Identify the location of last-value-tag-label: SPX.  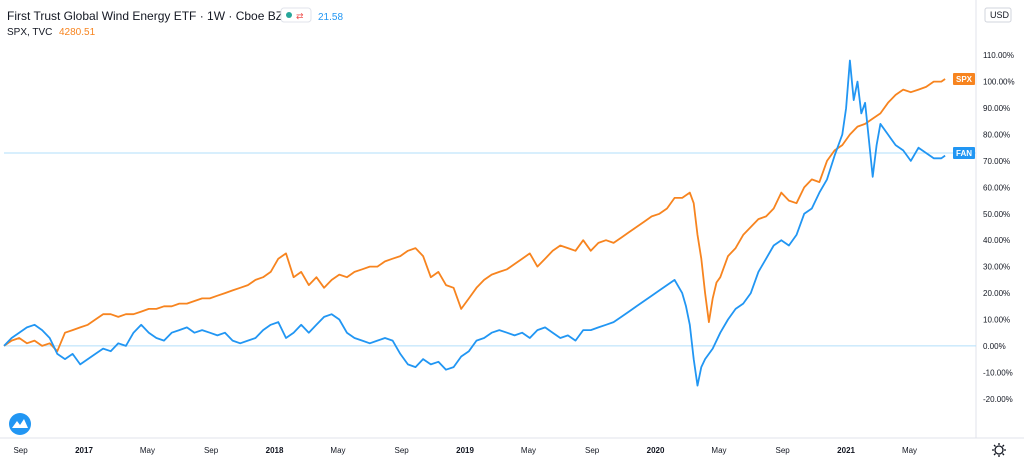
(964, 79).